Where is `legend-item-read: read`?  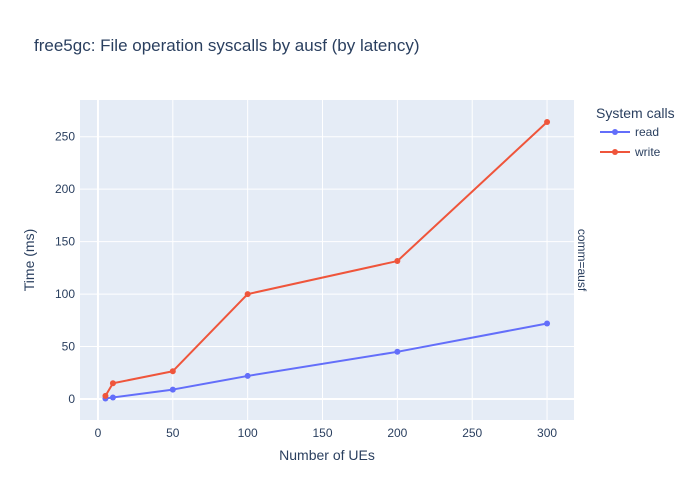
legend-item-read: read is located at coordinates (629, 132).